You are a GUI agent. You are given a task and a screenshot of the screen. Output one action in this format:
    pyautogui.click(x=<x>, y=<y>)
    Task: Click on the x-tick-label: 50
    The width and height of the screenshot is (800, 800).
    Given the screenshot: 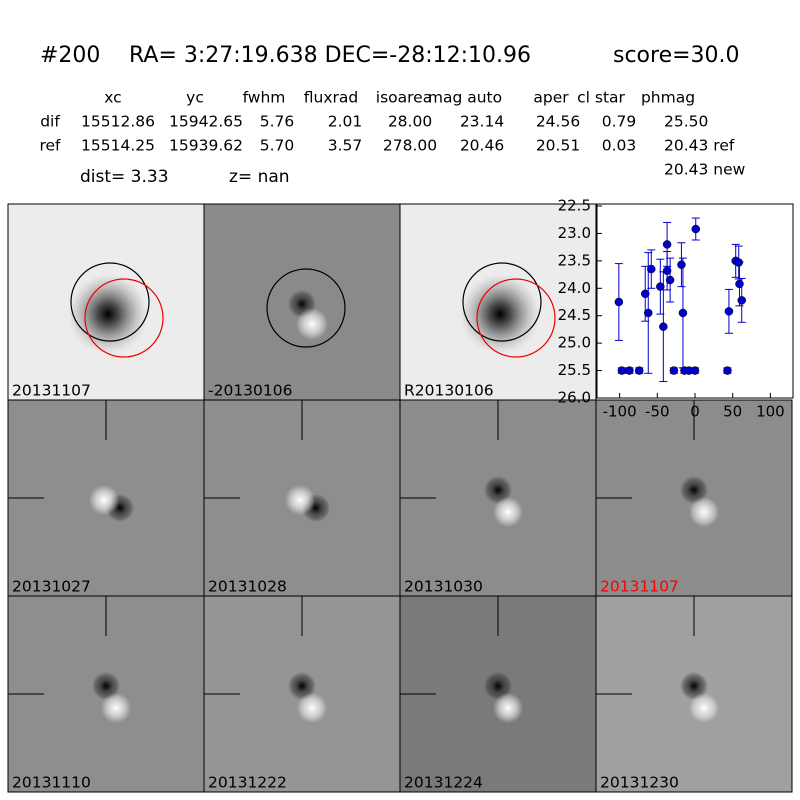 What is the action you would take?
    pyautogui.click(x=732, y=412)
    